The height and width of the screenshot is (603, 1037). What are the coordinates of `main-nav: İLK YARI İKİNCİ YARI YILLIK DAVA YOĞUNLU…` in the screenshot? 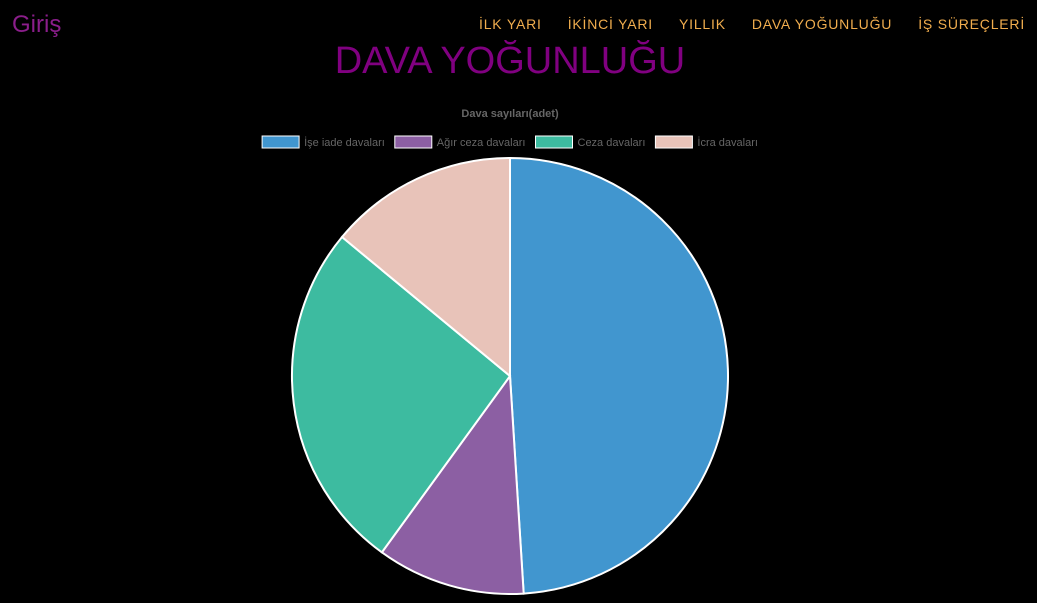 It's located at (751, 24).